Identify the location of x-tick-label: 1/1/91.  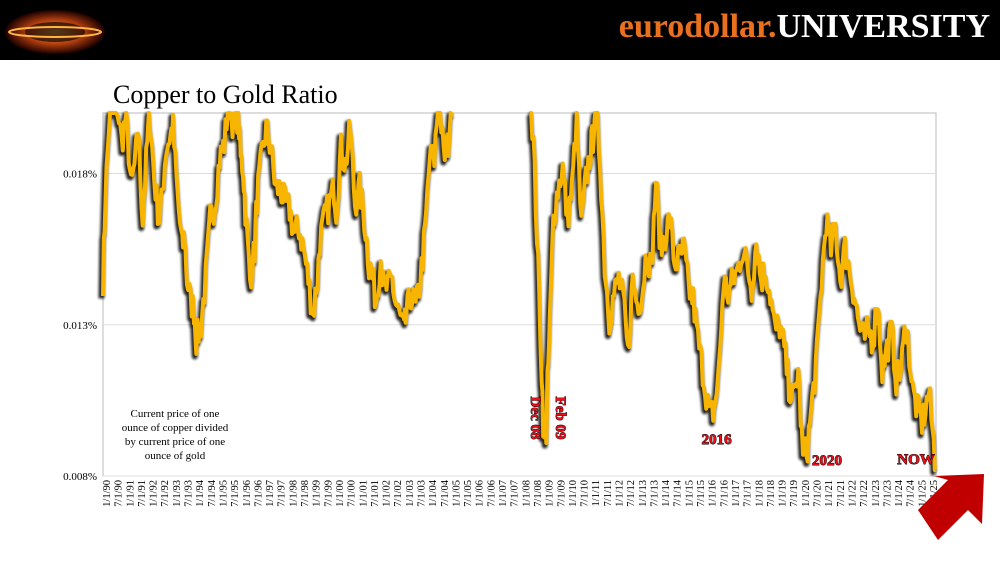
(130, 493).